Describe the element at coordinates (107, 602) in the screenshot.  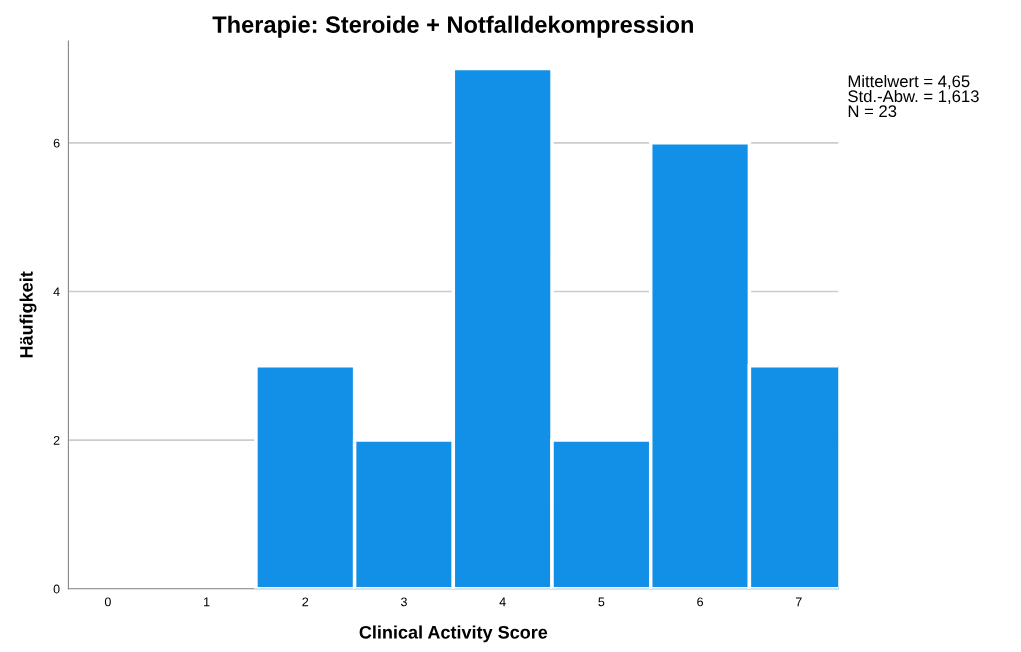
I see `x-tick-label: 0` at that location.